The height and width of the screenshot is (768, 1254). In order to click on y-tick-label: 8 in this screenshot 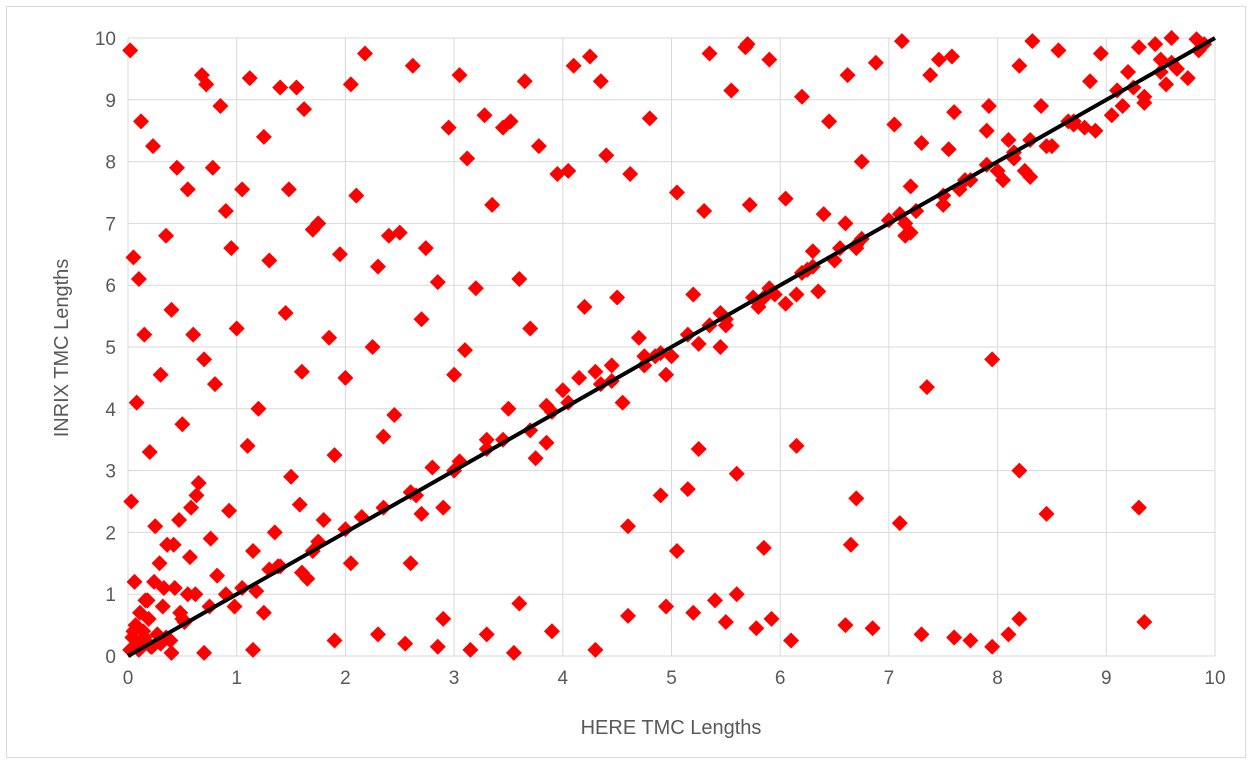, I will do `click(110, 163)`.